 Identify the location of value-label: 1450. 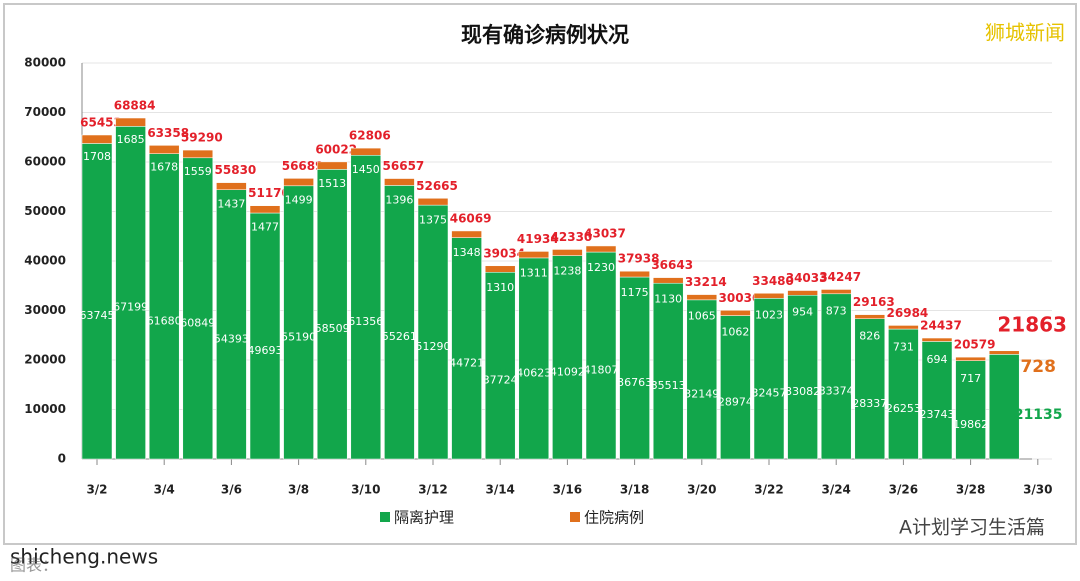
(366, 169).